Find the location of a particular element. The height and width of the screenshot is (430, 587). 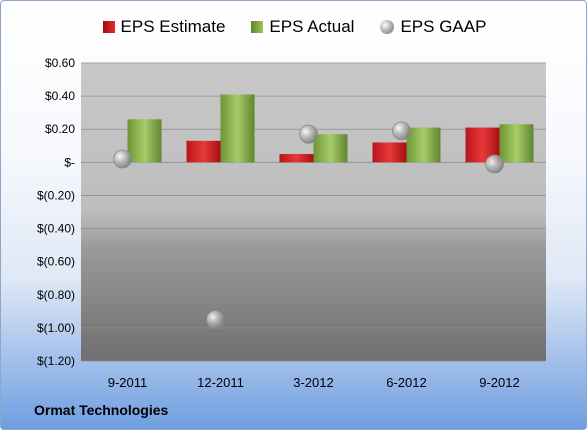

legend-label-actual: EPS Actual is located at coordinates (312, 26).